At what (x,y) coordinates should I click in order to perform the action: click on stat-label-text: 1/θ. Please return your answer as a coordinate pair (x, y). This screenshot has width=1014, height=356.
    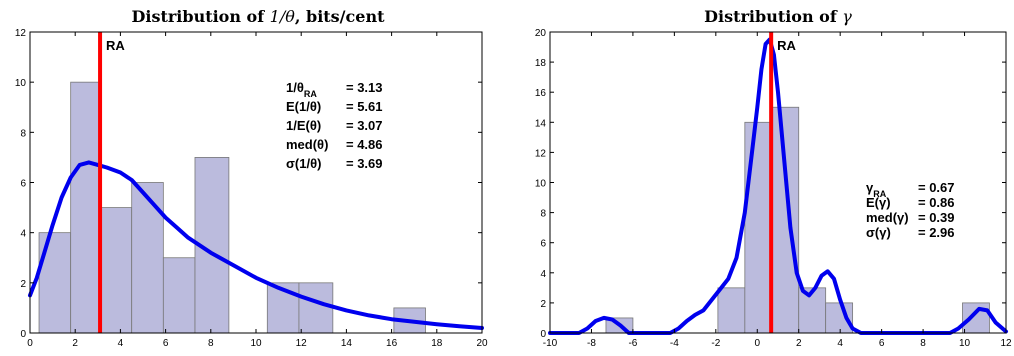
    Looking at the image, I should click on (295, 87).